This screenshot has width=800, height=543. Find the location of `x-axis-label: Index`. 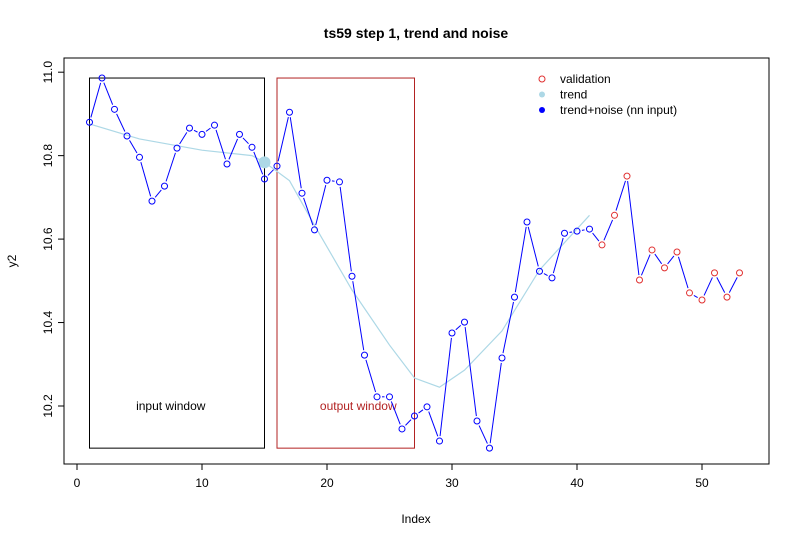

x-axis-label: Index is located at coordinates (415, 519).